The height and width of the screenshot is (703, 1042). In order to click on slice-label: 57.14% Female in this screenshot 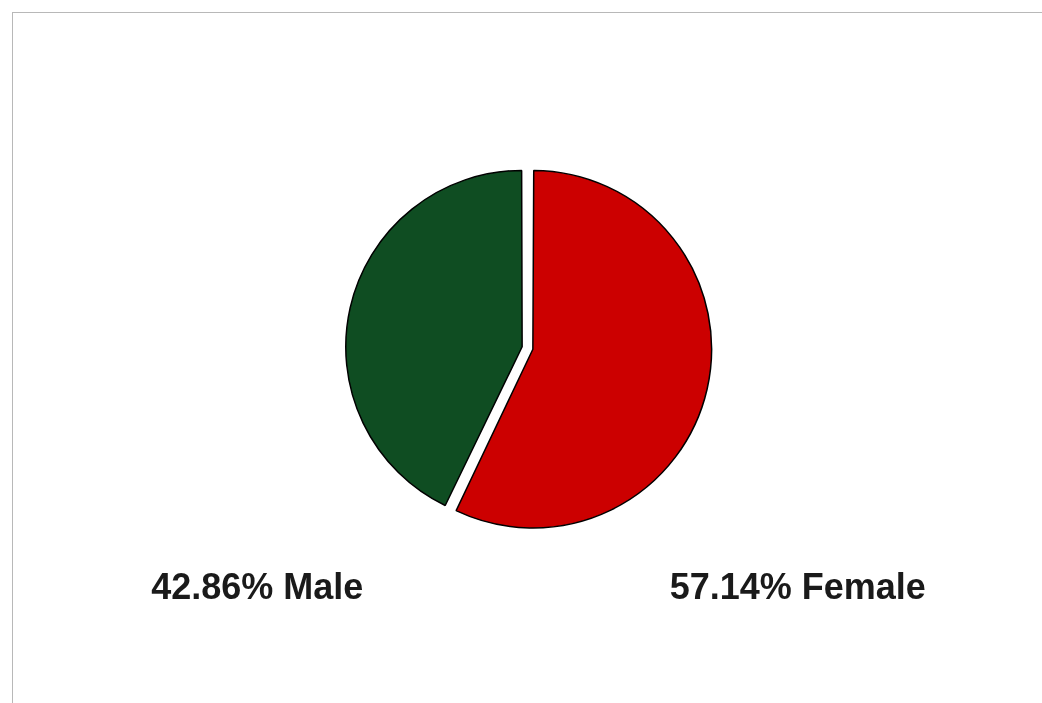, I will do `click(797, 586)`.